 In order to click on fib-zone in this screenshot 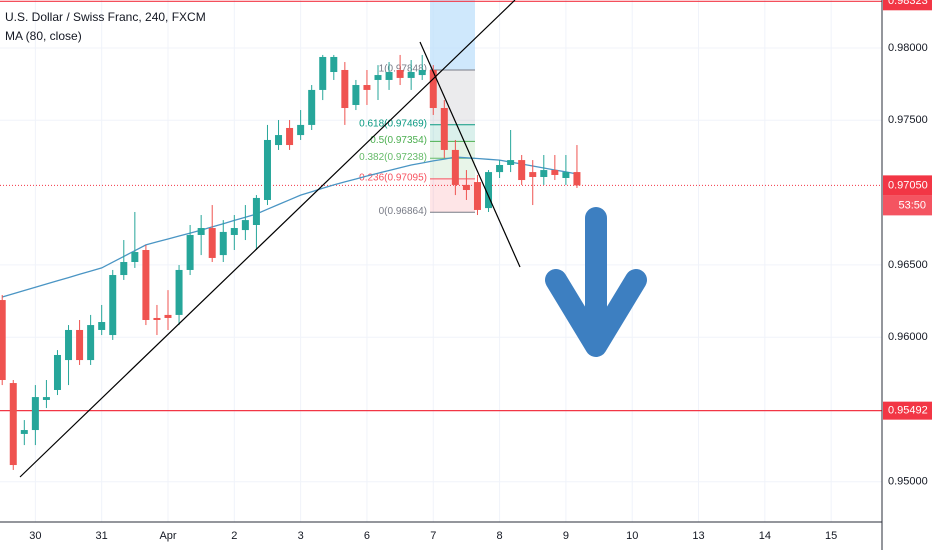, I will do `click(452, 133)`.